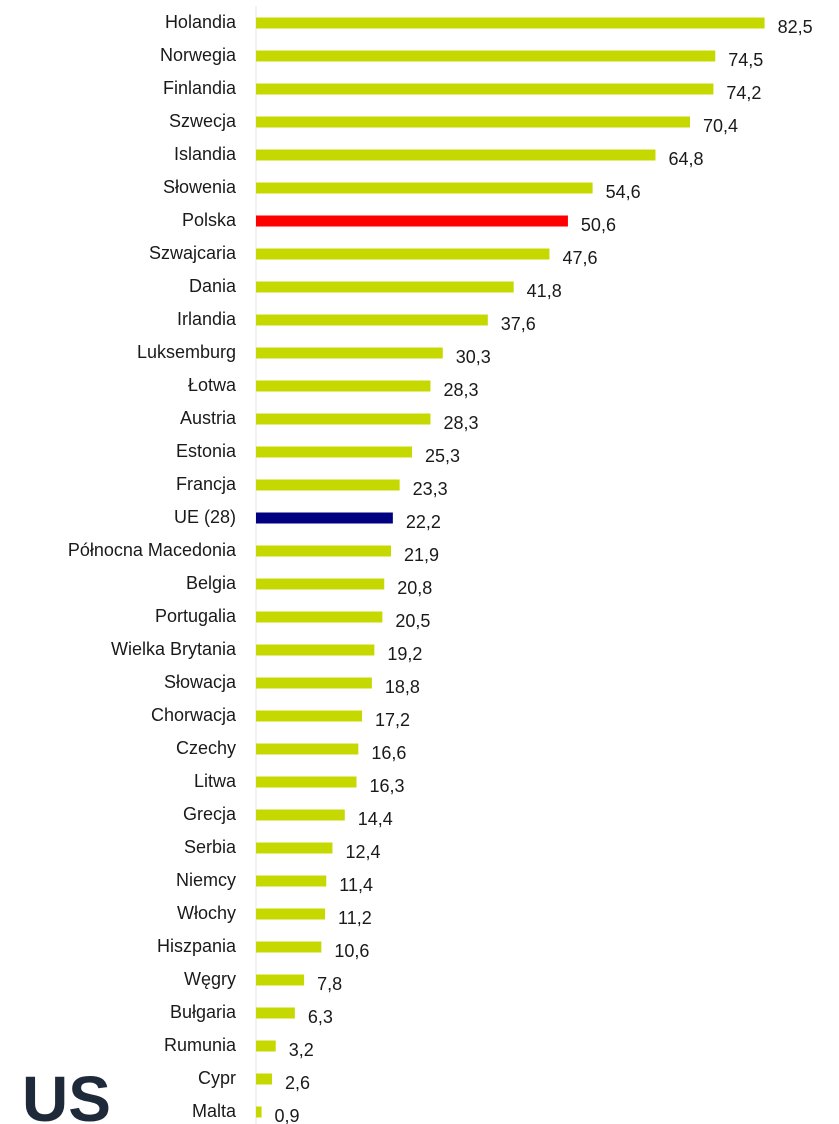 Image resolution: width=839 pixels, height=1124 pixels. Describe the element at coordinates (320, 1017) in the screenshot. I see `value-label: 6,3` at that location.